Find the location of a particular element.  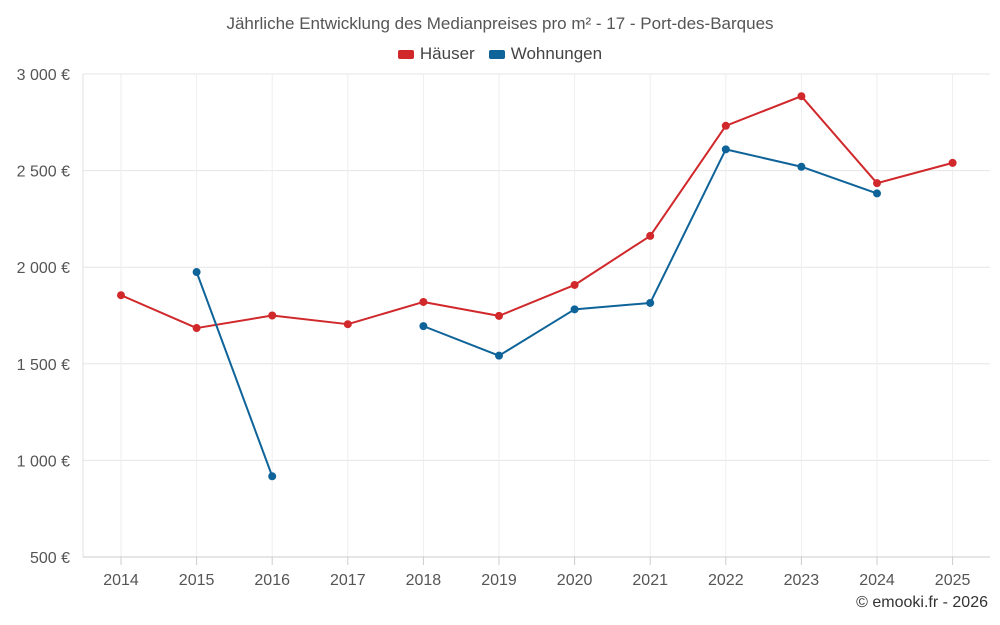

legend-label-haeuser: Häuser is located at coordinates (447, 53).